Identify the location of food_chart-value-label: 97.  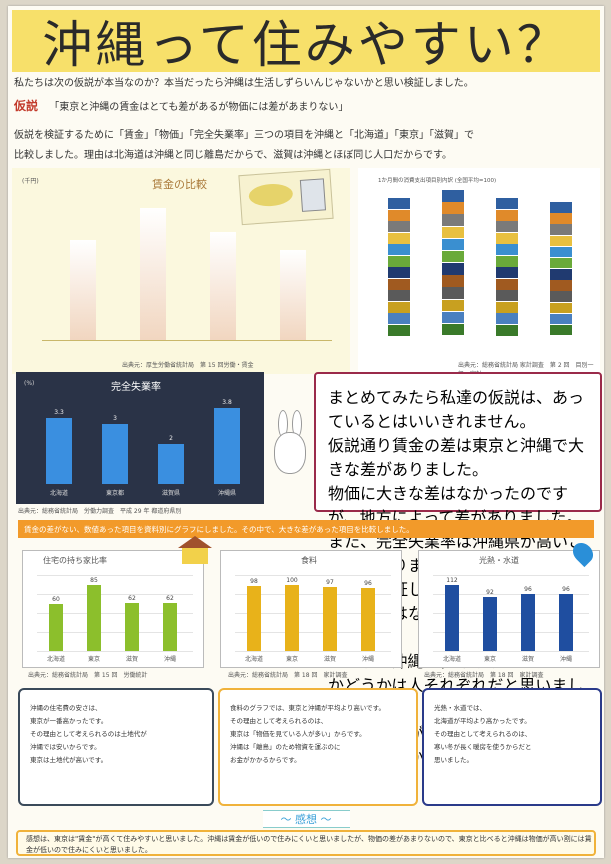
(330, 582).